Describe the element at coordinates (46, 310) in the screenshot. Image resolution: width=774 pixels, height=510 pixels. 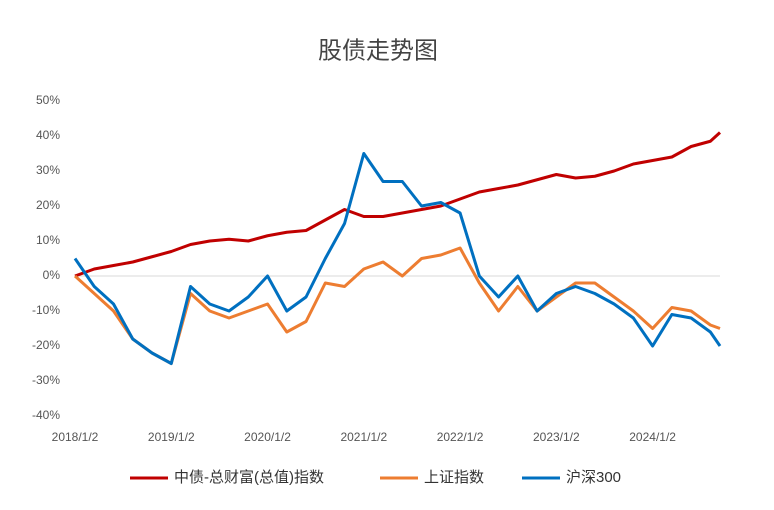
I see `y-tick-label: -10%` at that location.